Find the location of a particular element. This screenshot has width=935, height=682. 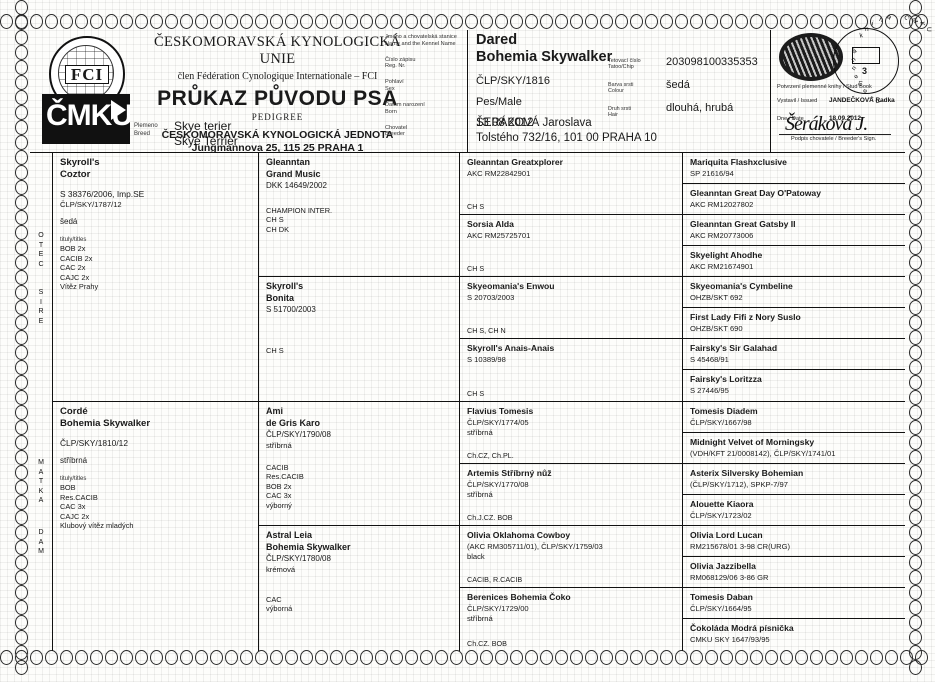

mid-field-values: 203098100335353 šedá dlouhá, hrubá is located at coordinates (712, 90).